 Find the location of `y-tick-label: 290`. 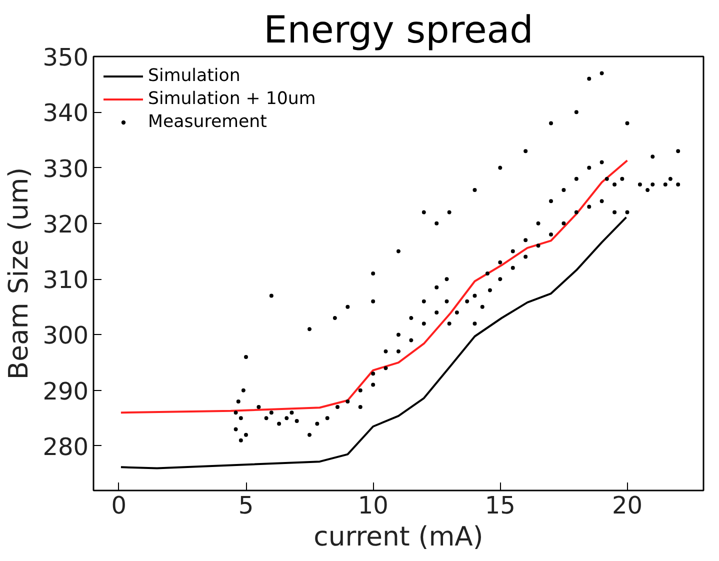

y-tick-label: 290 is located at coordinates (65, 391).